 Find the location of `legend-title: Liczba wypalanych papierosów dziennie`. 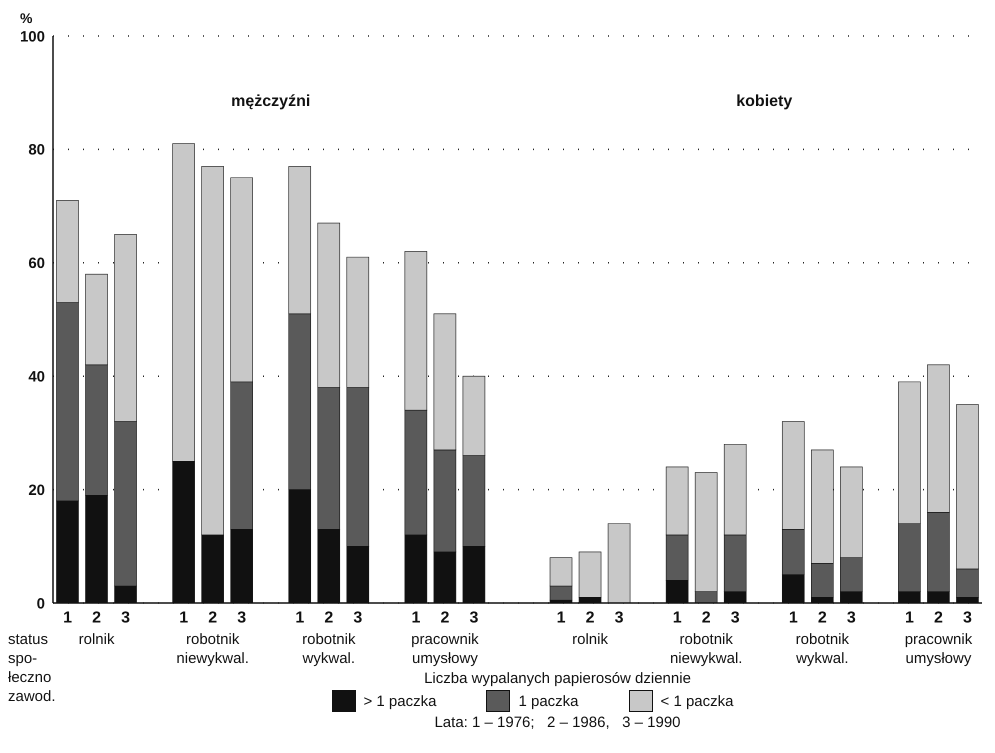

legend-title: Liczba wypalanych papierosów dziennie is located at coordinates (557, 678).